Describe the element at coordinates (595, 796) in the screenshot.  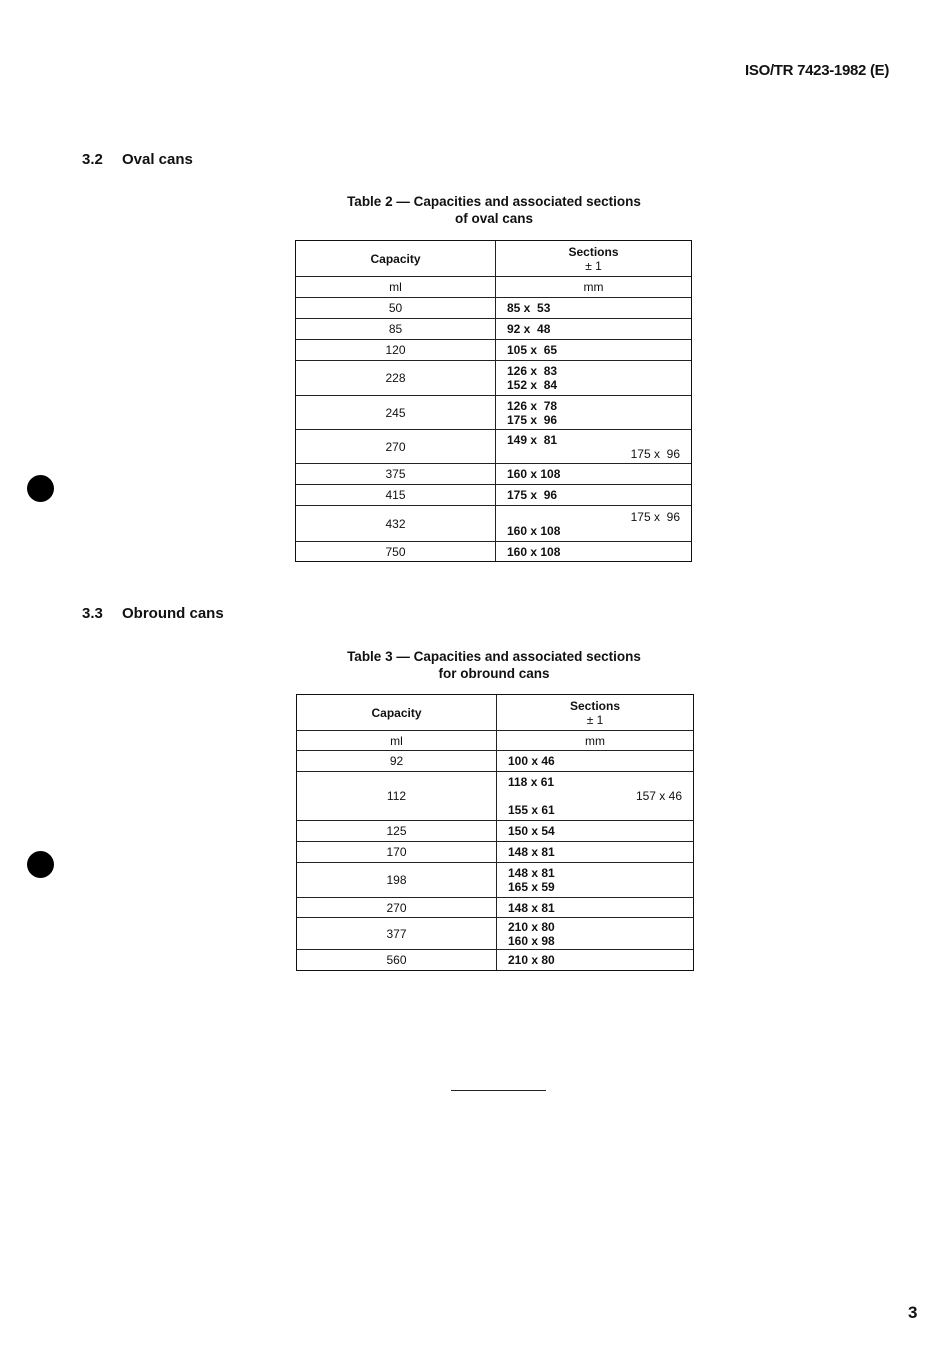
I see `sections-cell: 118 x 61 157 x 46 155 x 61` at that location.